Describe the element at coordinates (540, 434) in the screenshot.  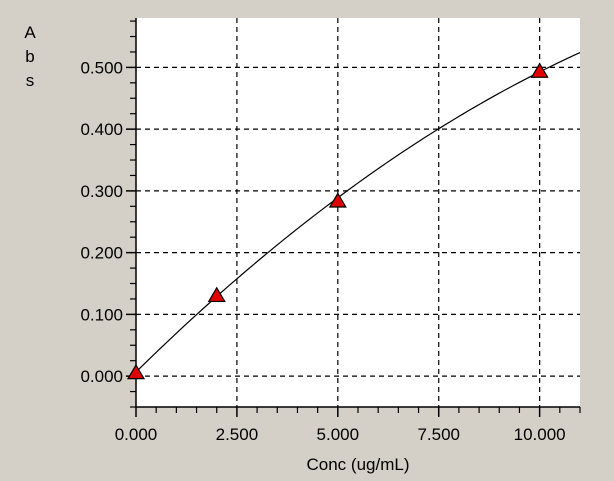
I see `x-tick-label: 10.000` at that location.